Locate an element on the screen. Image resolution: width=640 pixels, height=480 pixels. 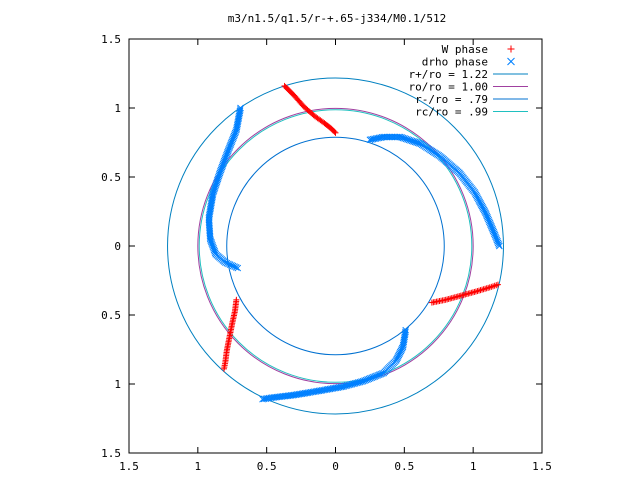
legend-label: r+/ro = 1.22 is located at coordinates (448, 74).